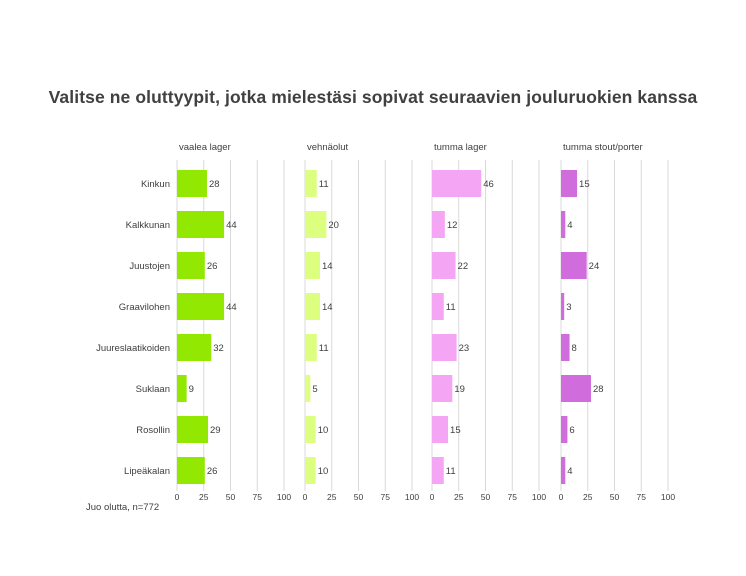  Describe the element at coordinates (444, 347) in the screenshot. I see `bar-tumma-lager-juureslaatikoiden` at that location.